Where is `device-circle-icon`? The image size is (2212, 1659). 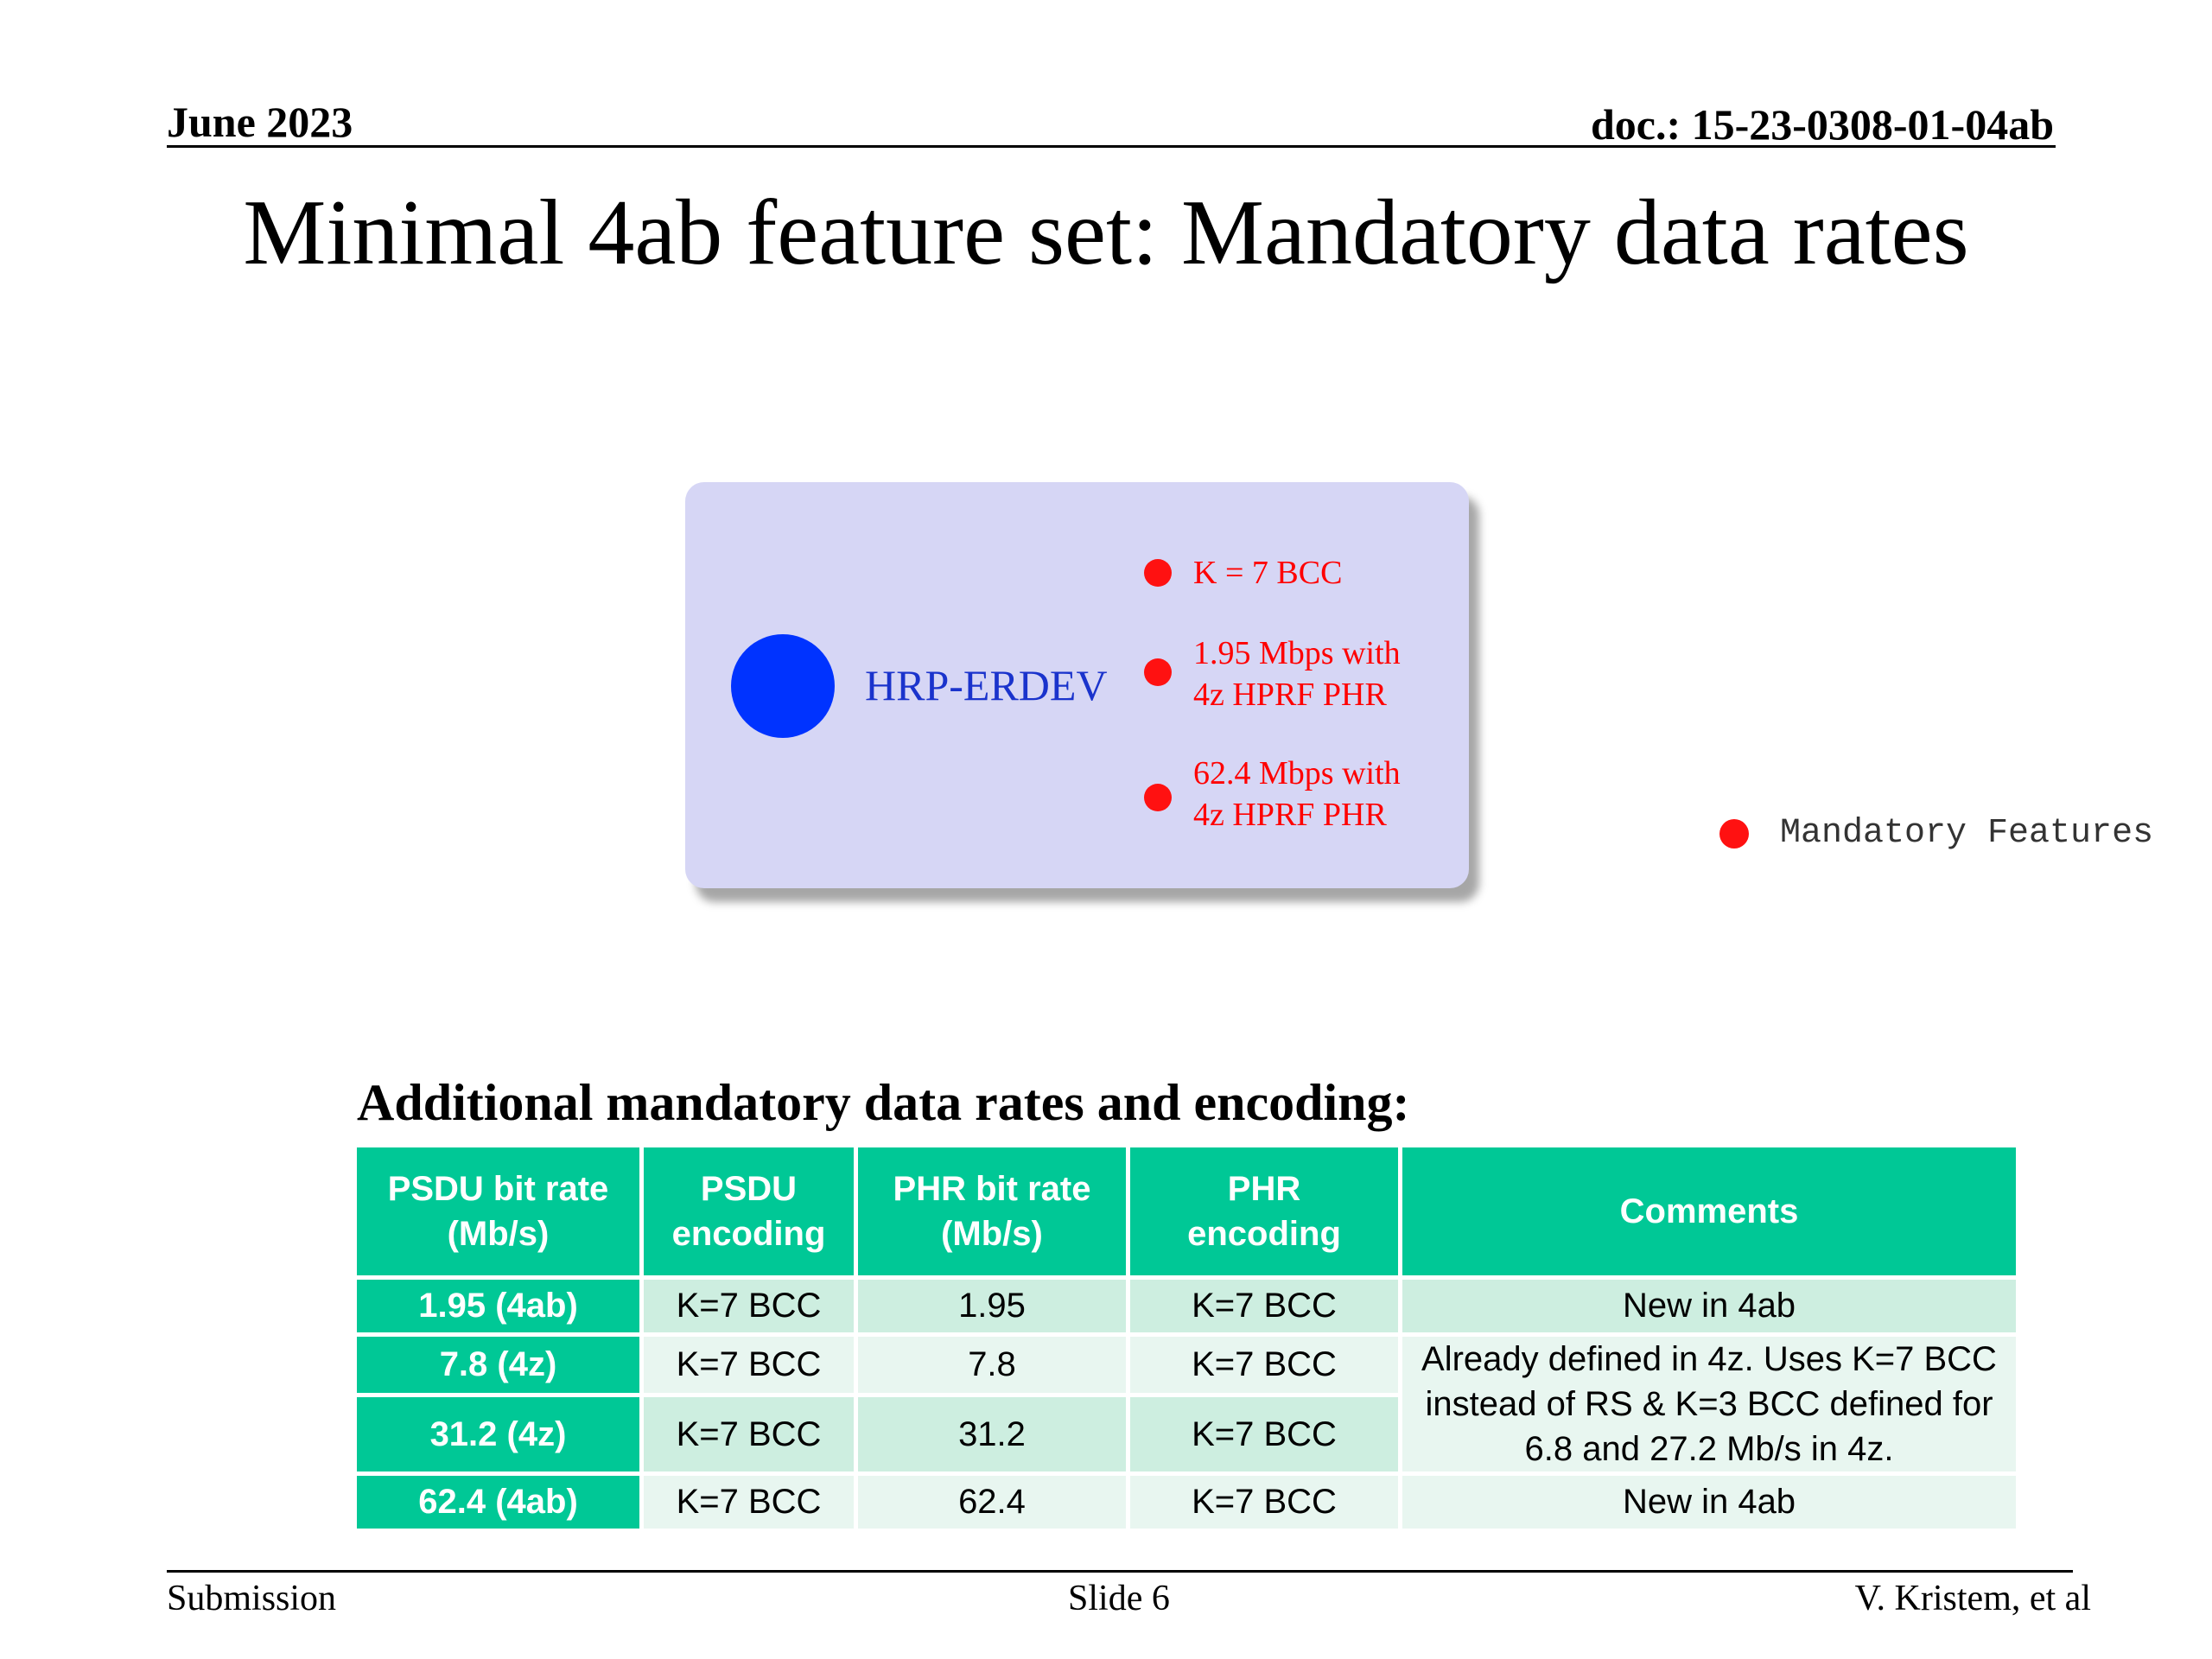
device-circle-icon is located at coordinates (783, 686).